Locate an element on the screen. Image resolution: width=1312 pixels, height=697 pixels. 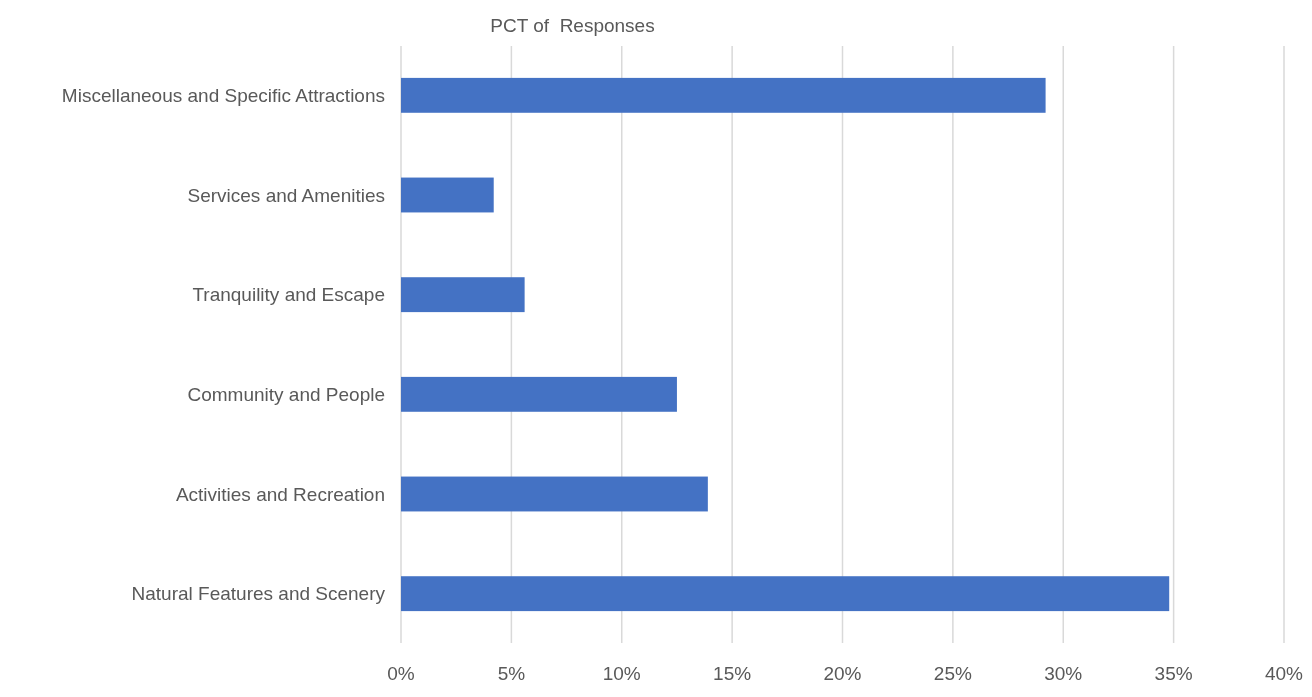
x-tick-label: 15% is located at coordinates (732, 673).